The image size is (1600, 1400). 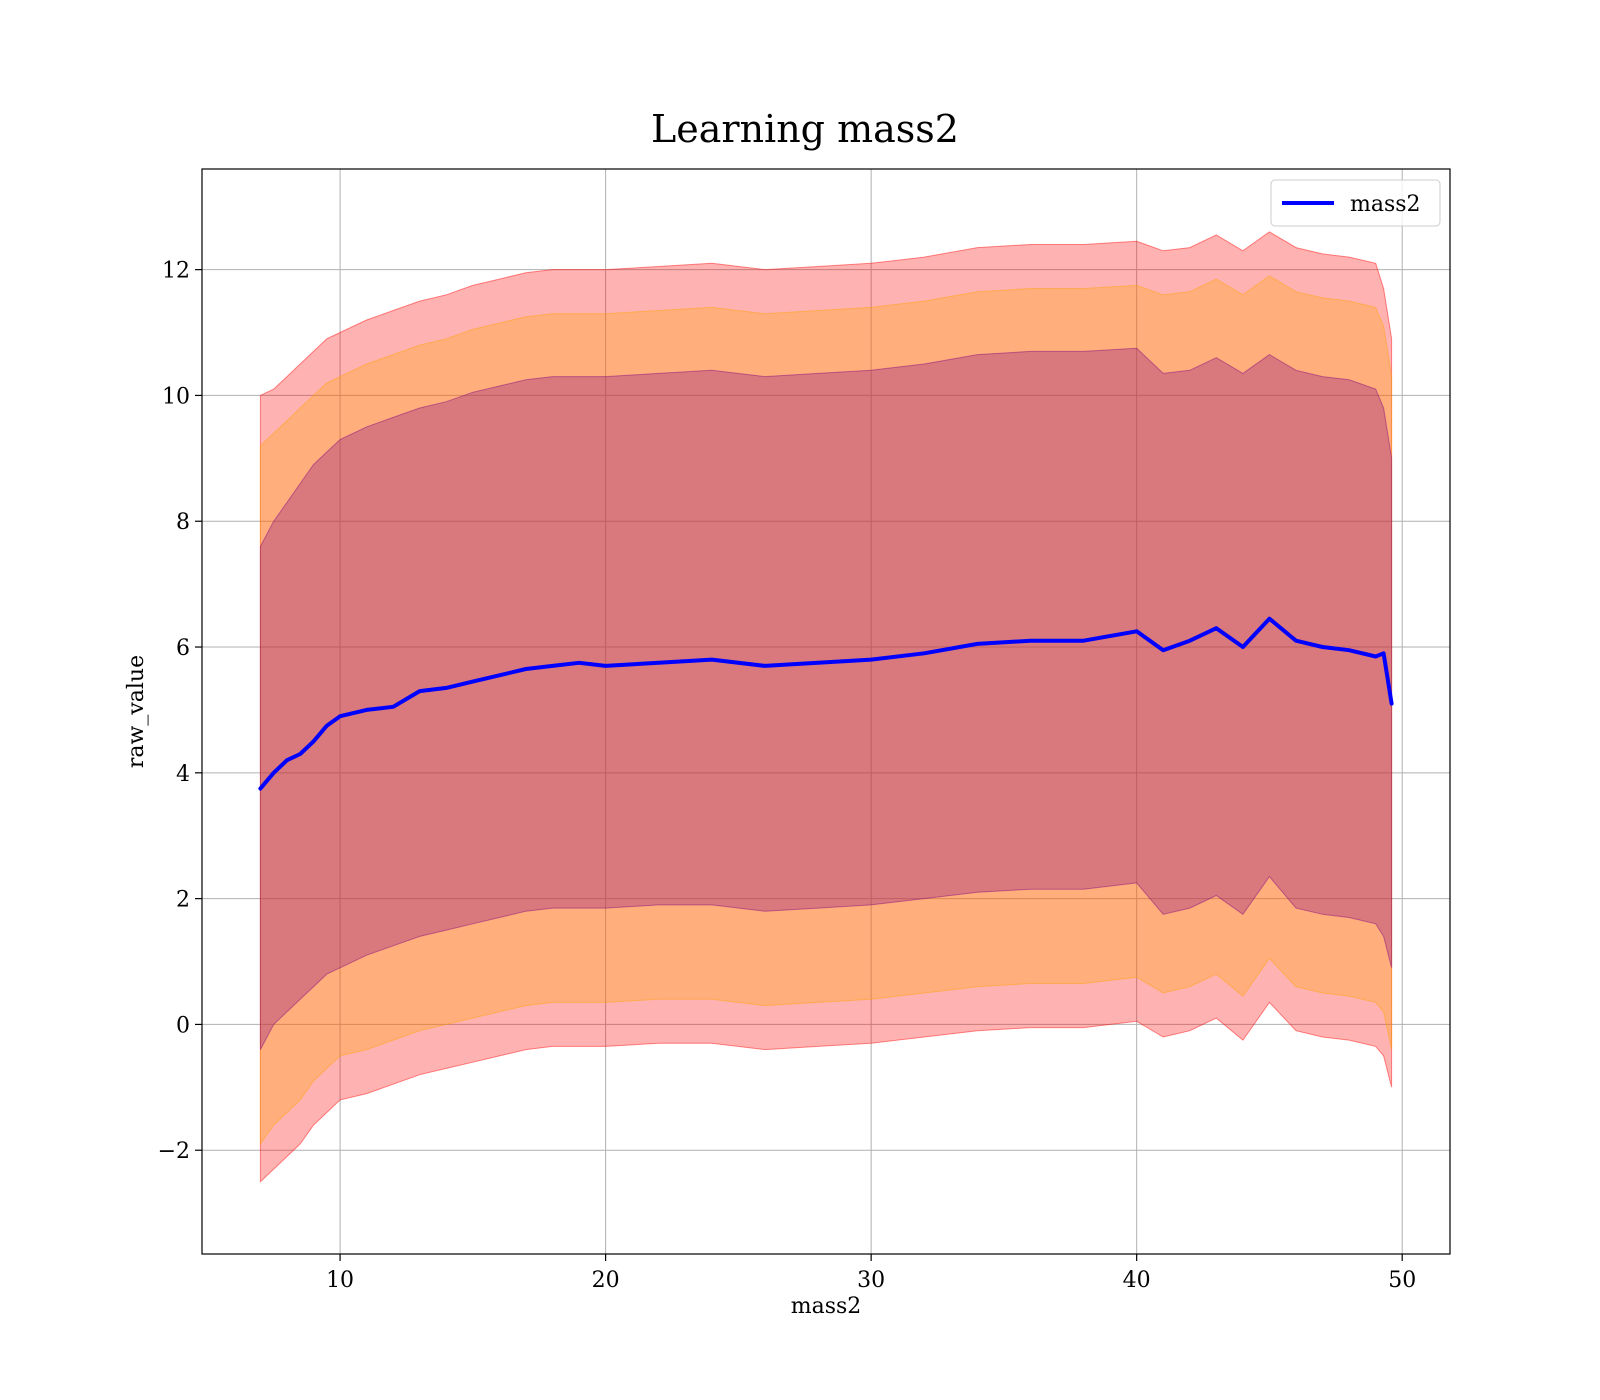 What do you see at coordinates (1402, 1280) in the screenshot?
I see `x-tick-label: 50` at bounding box center [1402, 1280].